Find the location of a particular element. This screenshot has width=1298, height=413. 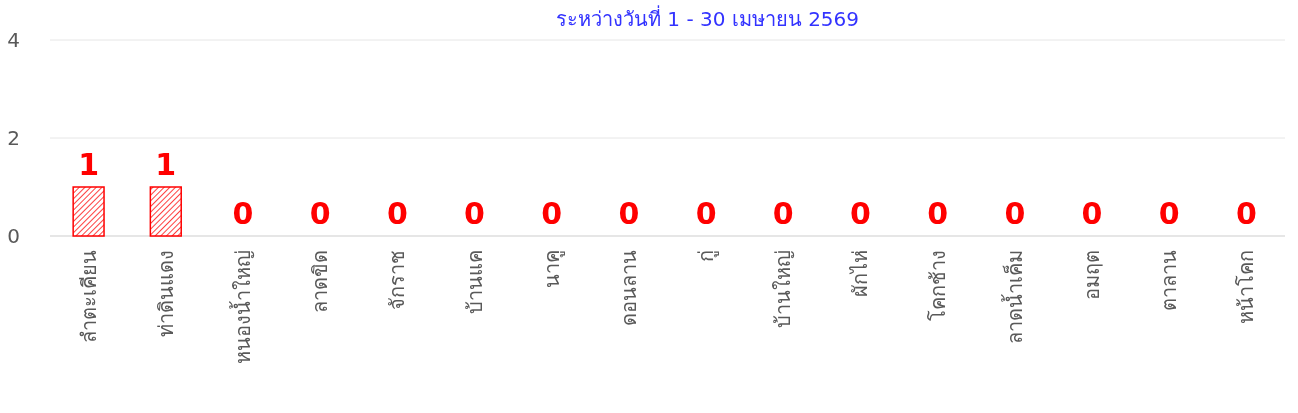

chart-subtitle: ระหว่างวันที่ 1 - 30 เมษายน 2569 is located at coordinates (707, 18).